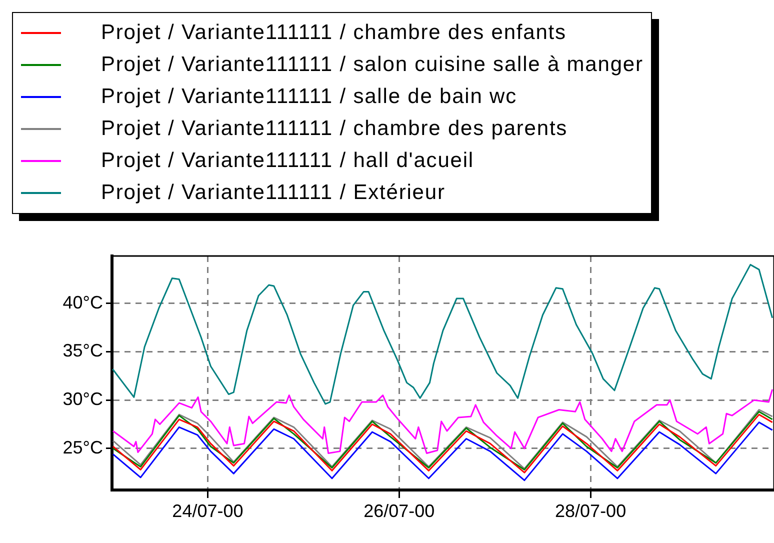 This screenshot has width=774, height=543. Describe the element at coordinates (82, 350) in the screenshot. I see `y-tick-label: 35°C` at that location.